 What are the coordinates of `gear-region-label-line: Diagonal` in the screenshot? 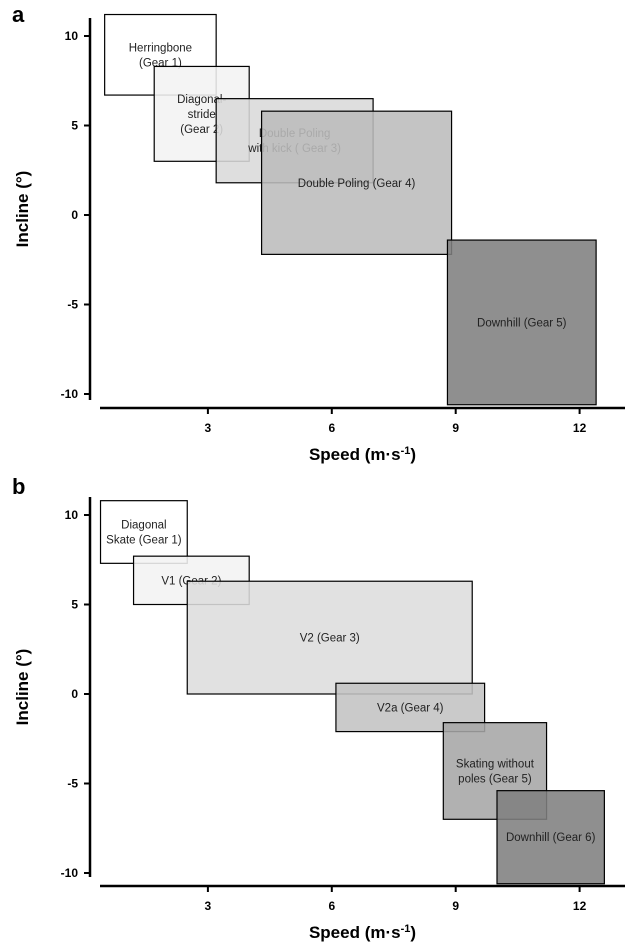 It's located at (143, 526).